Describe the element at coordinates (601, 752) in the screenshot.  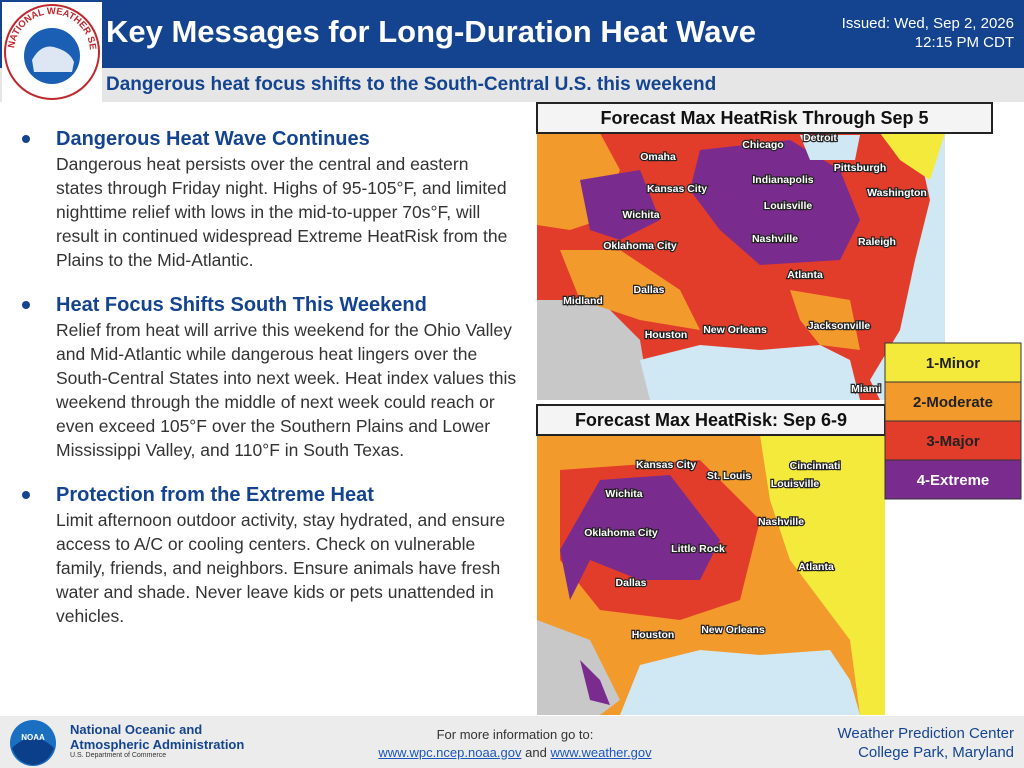
I see `link: www.weather.gov` at that location.